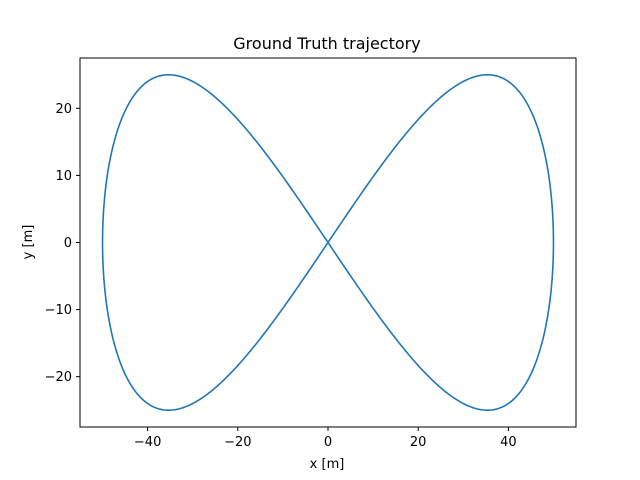 This screenshot has width=640, height=480. What do you see at coordinates (63, 109) in the screenshot?
I see `y-tick-label: 20` at bounding box center [63, 109].